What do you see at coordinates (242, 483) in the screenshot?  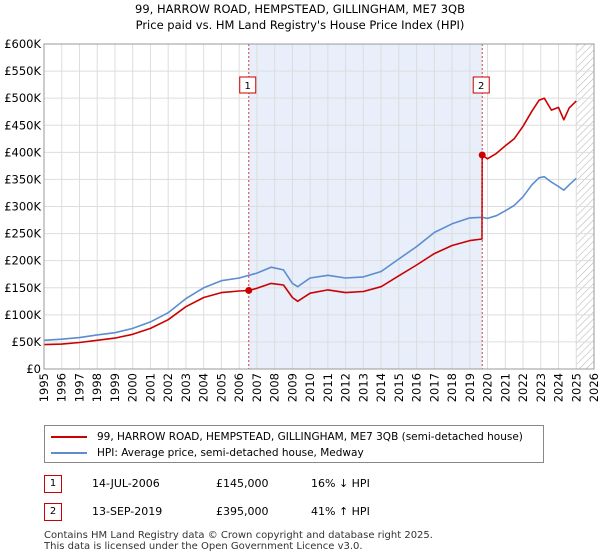 I see `transaction-price: £145,000` at bounding box center [242, 483].